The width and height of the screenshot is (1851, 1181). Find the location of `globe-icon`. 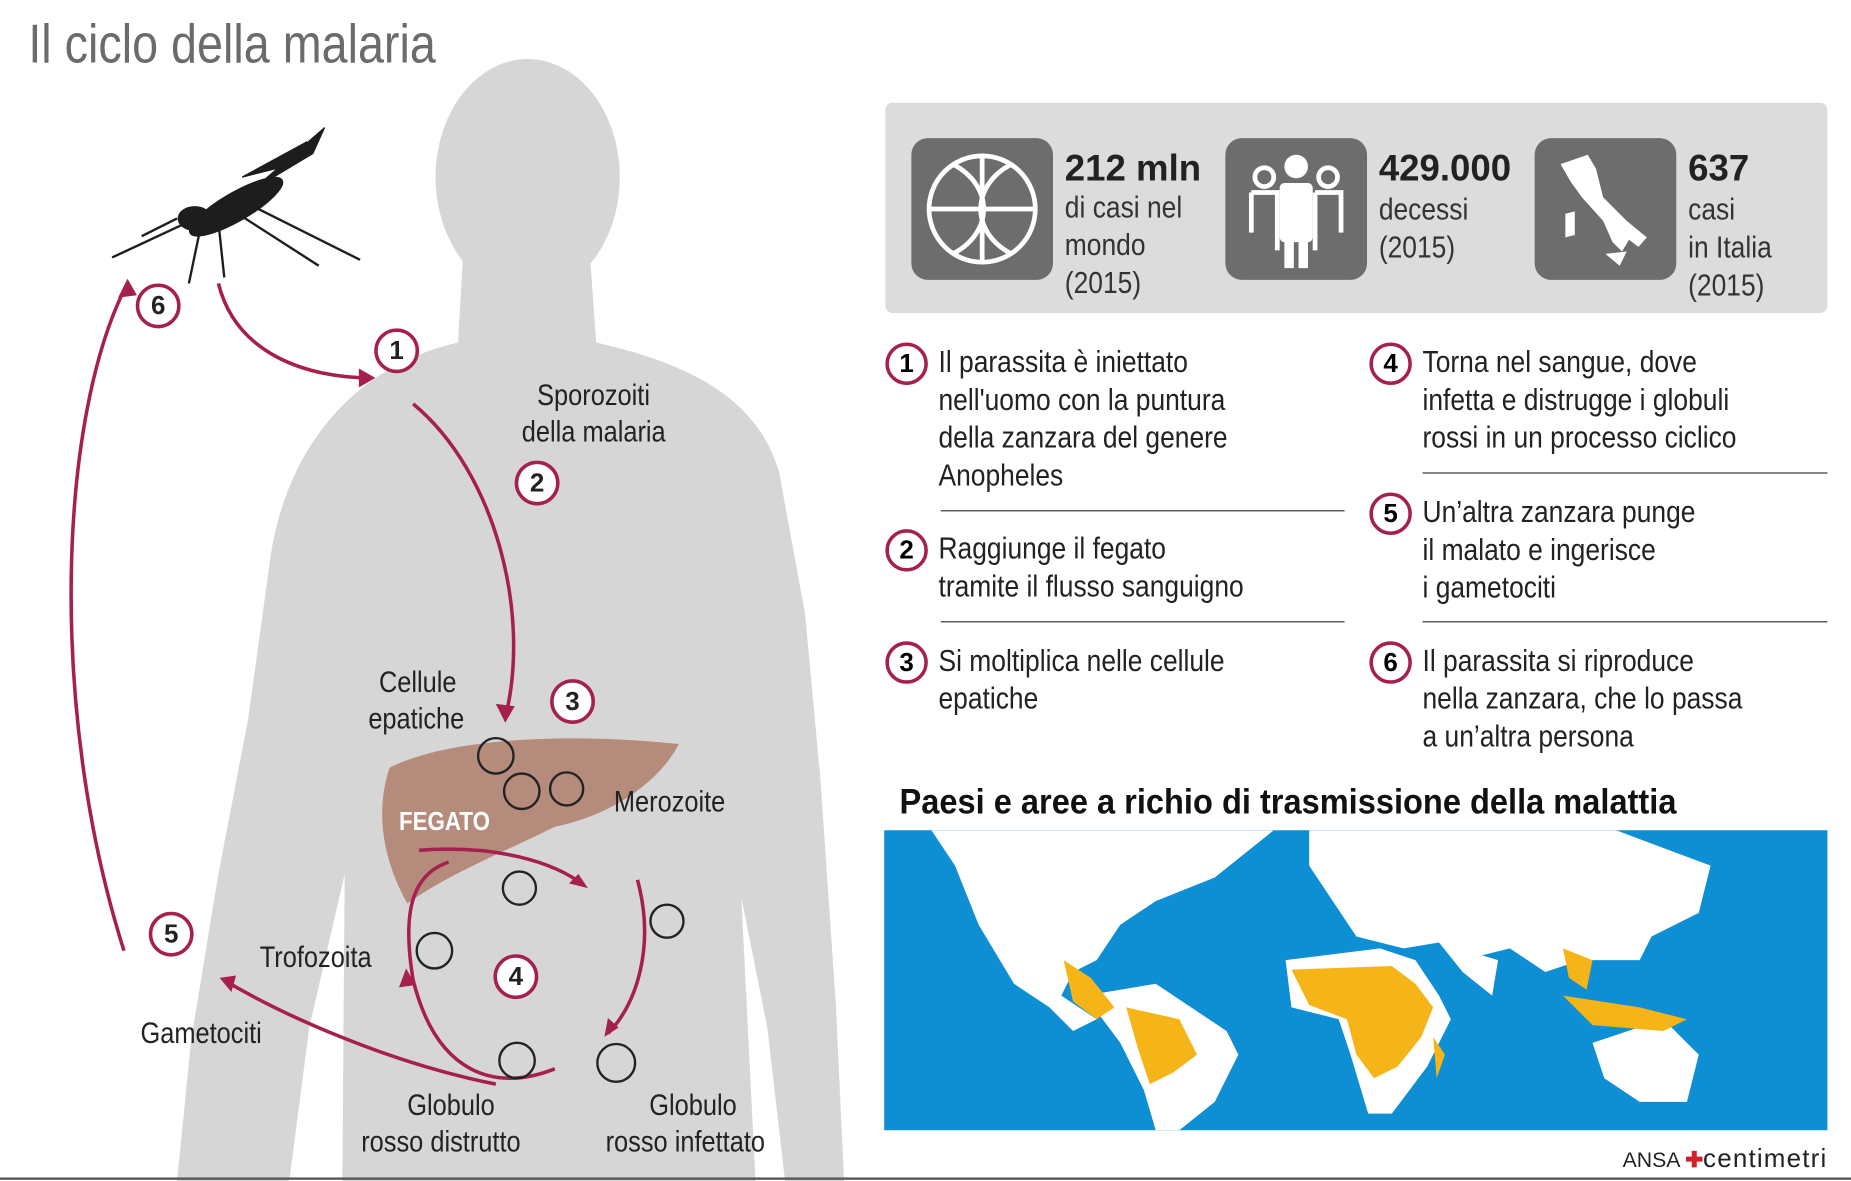

globe-icon is located at coordinates (982, 209).